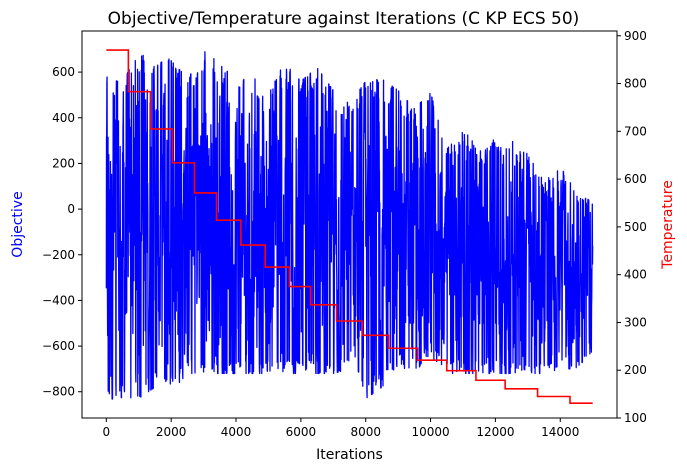  What do you see at coordinates (635, 131) in the screenshot?
I see `y-right-tick-label: 700` at bounding box center [635, 131].